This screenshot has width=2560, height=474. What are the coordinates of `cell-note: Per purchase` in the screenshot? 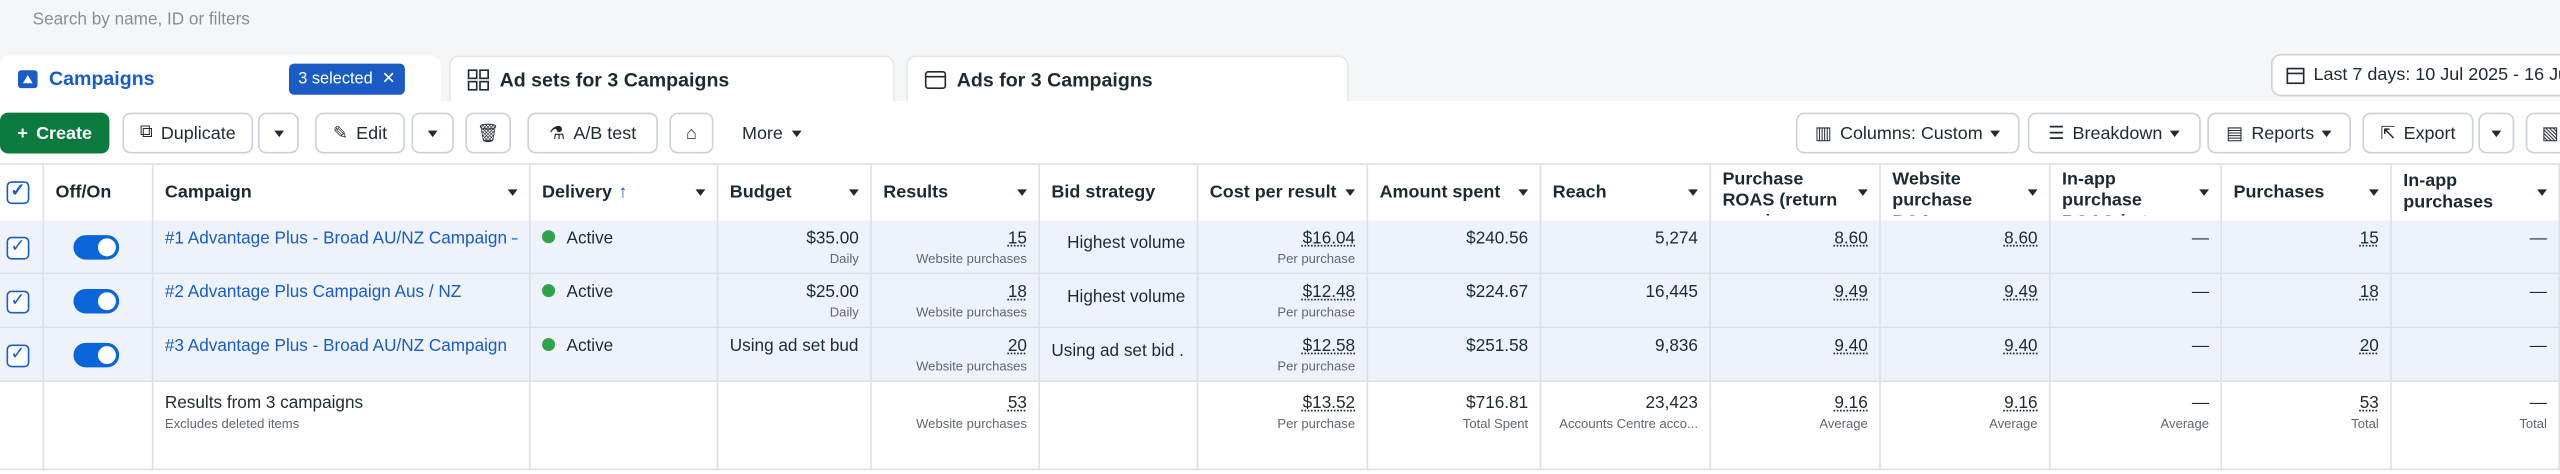 It's located at (1282, 259).